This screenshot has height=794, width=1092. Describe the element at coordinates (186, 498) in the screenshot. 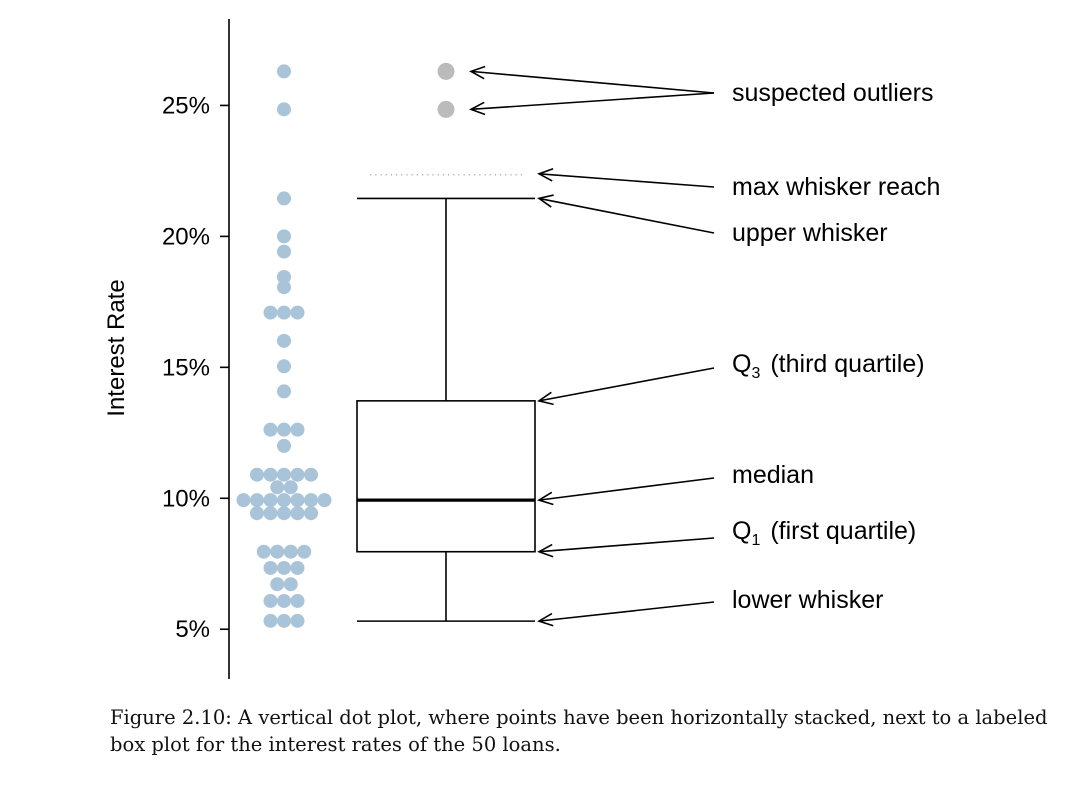

I see `y-tick-label: 10%` at that location.